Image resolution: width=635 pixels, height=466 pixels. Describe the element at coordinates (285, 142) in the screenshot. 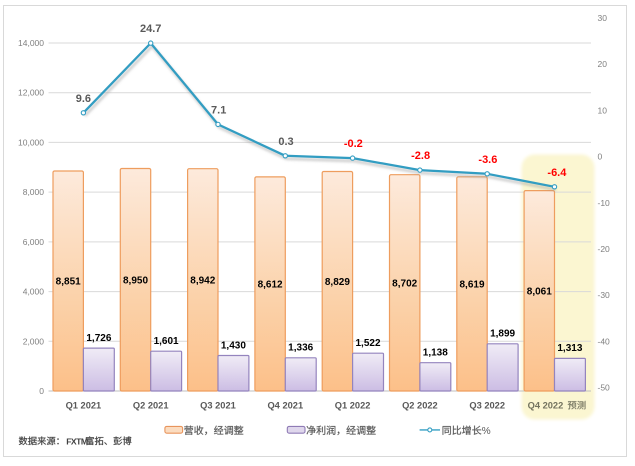

I see `svg-text: 0.3` at that location.